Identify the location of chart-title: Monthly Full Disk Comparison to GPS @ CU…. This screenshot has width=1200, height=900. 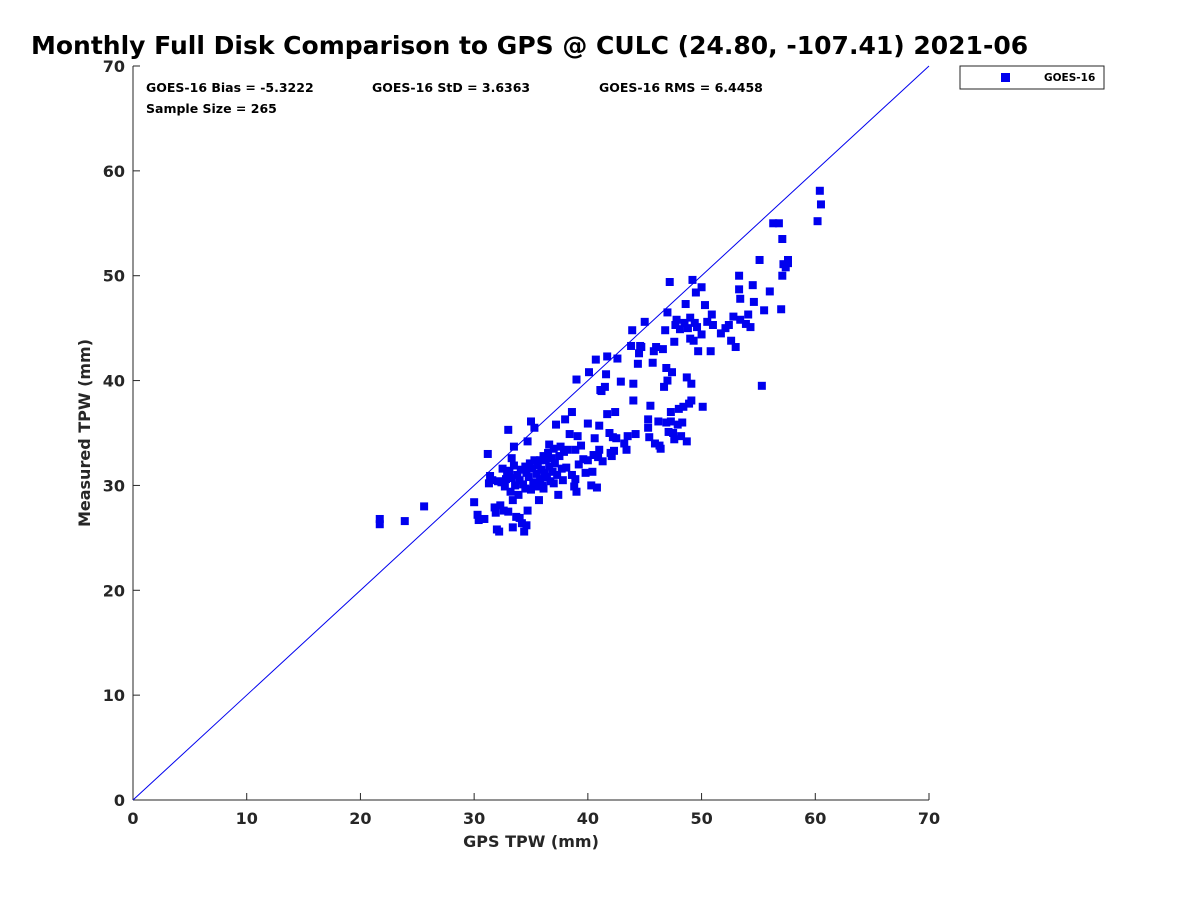
(529, 45).